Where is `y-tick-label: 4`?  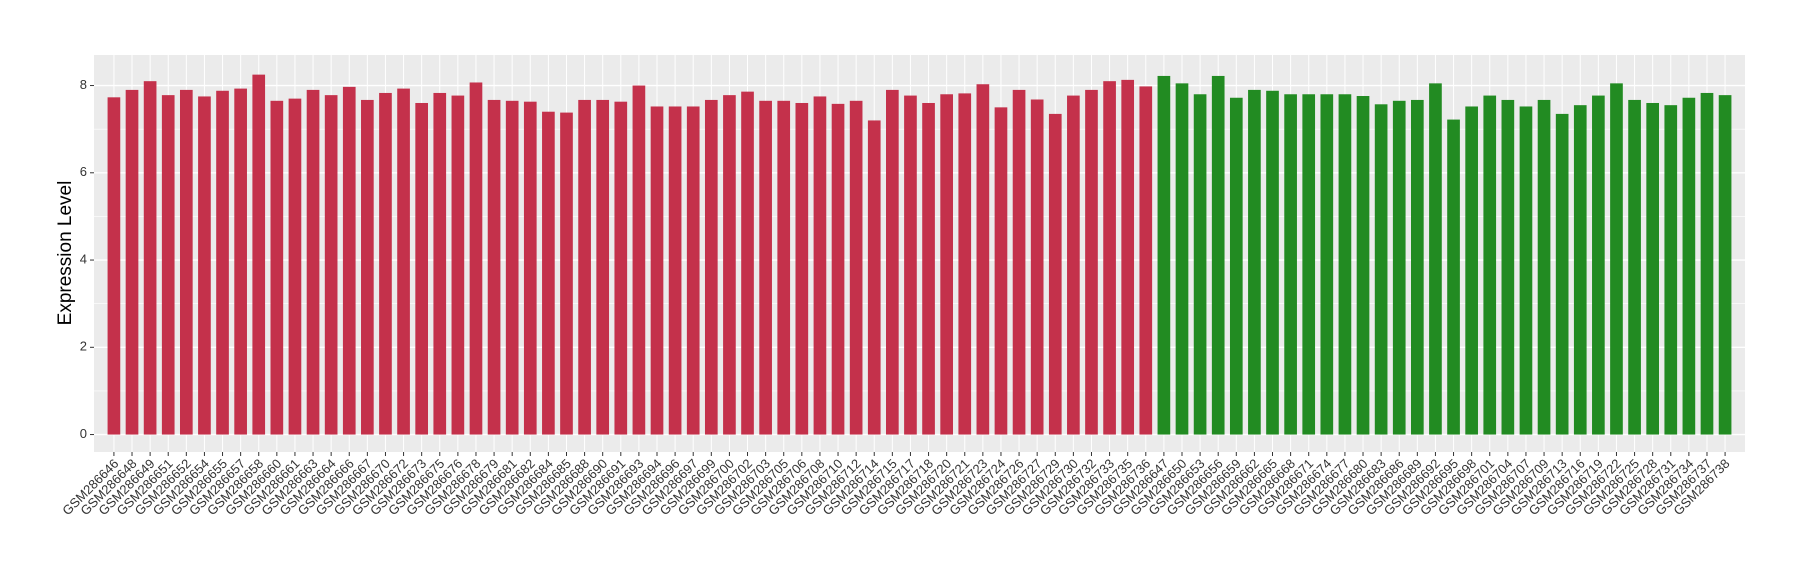 y-tick-label: 4 is located at coordinates (83, 258).